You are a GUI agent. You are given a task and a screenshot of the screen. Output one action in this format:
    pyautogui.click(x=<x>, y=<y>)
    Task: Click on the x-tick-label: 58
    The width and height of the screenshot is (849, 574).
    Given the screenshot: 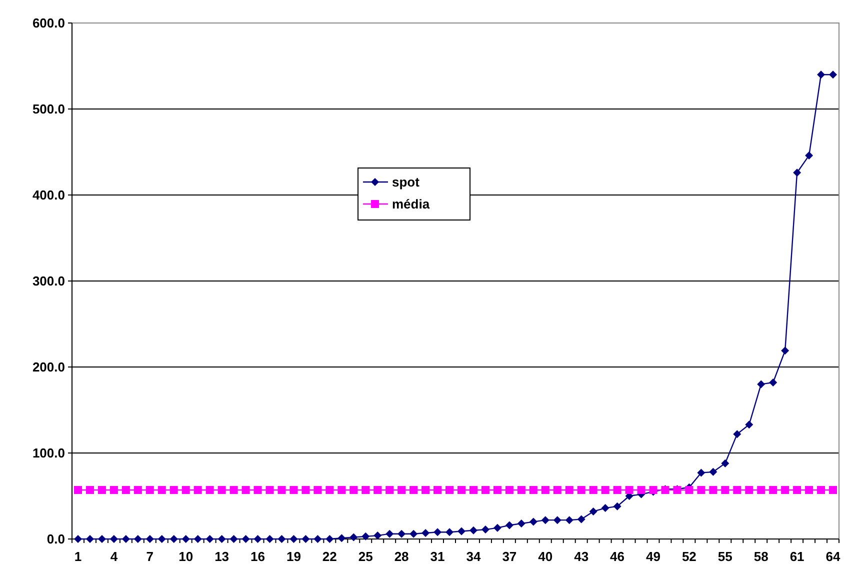 What is the action you would take?
    pyautogui.click(x=761, y=556)
    